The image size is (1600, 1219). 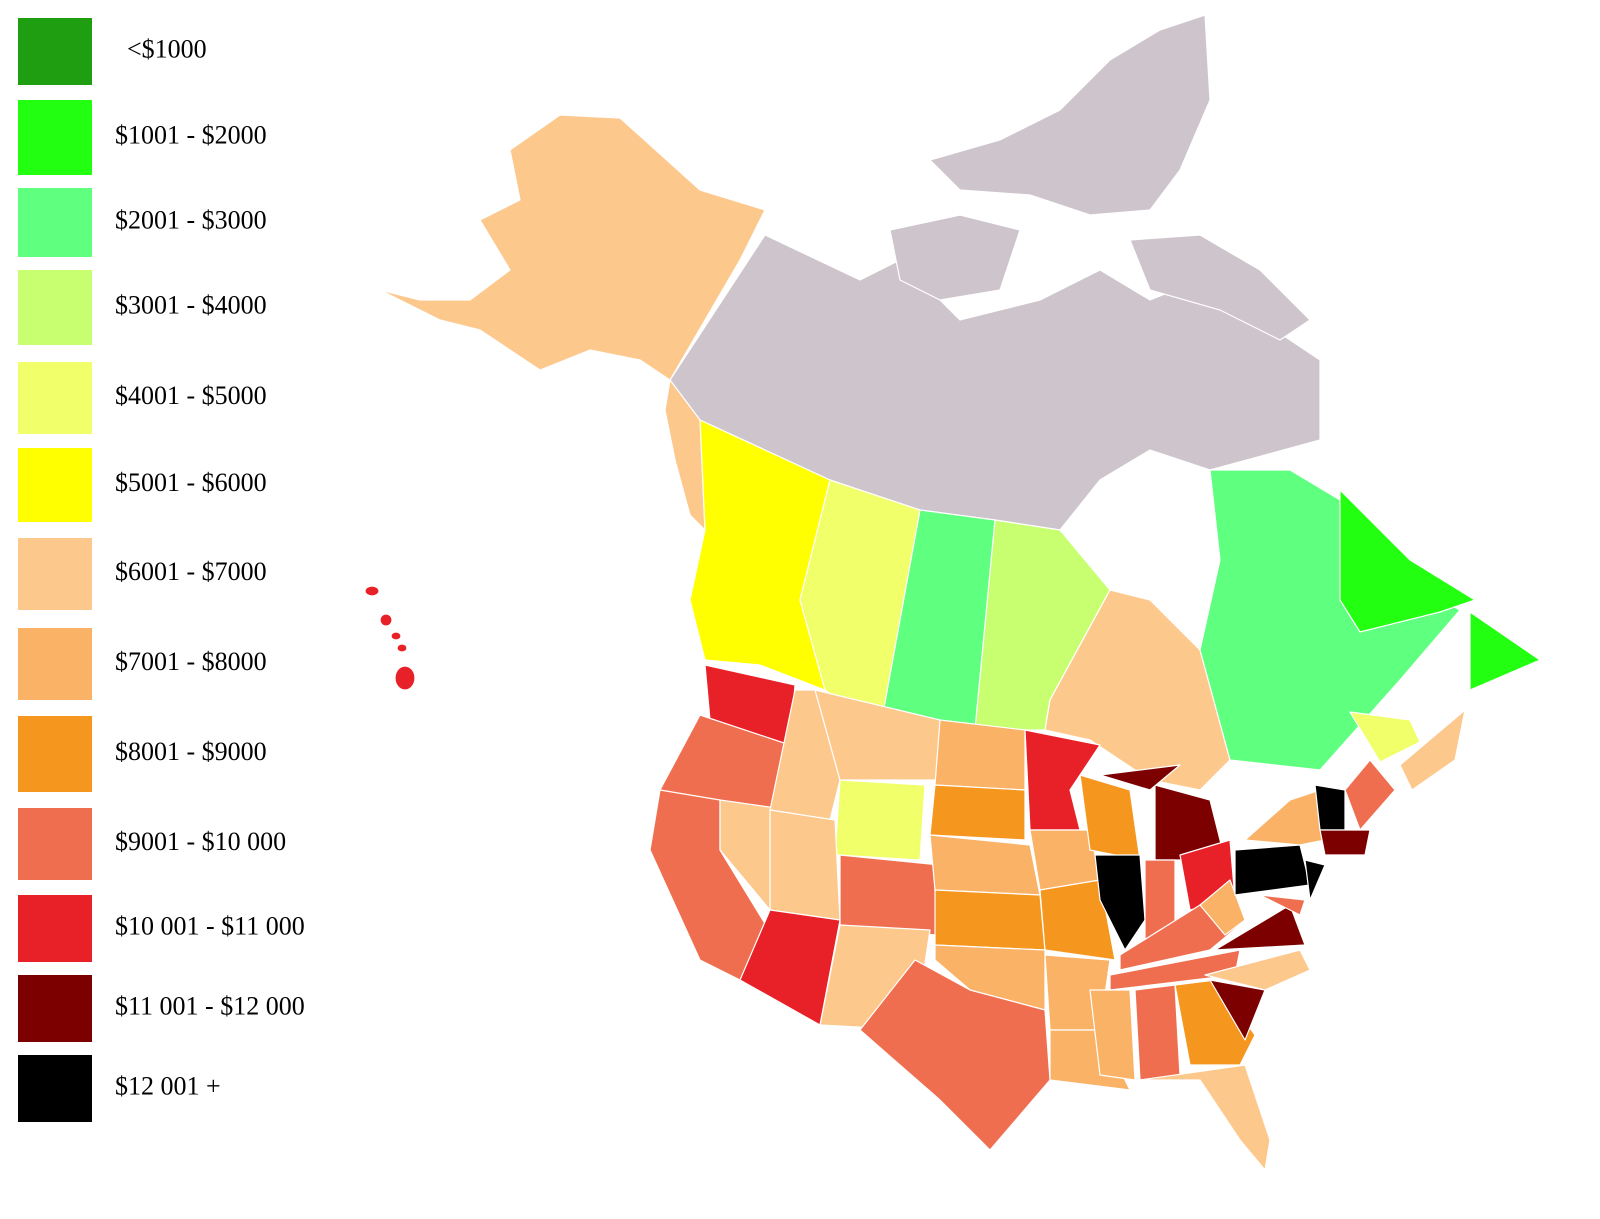 What do you see at coordinates (191, 304) in the screenshot?
I see `legend-label: $3001 - $4000` at bounding box center [191, 304].